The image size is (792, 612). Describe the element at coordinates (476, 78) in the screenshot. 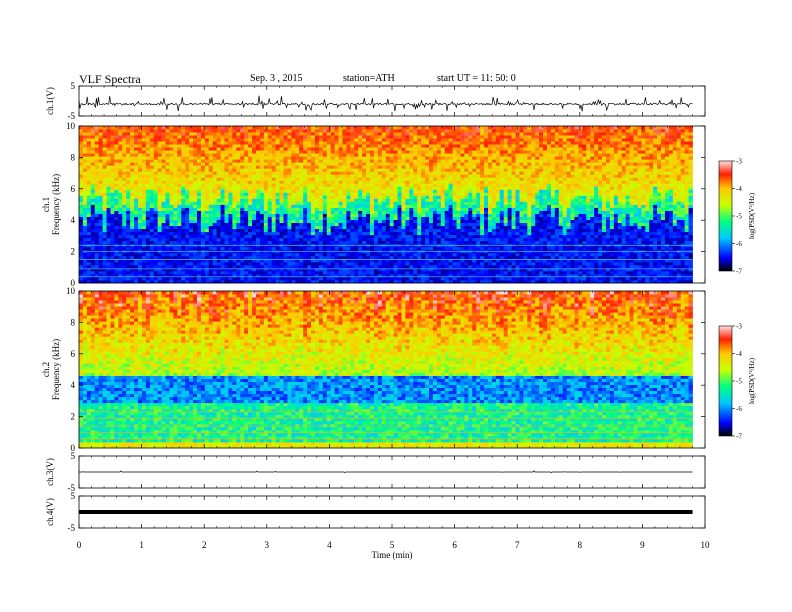

I see `start-time-label: start UT = 11: 50: 0` at that location.